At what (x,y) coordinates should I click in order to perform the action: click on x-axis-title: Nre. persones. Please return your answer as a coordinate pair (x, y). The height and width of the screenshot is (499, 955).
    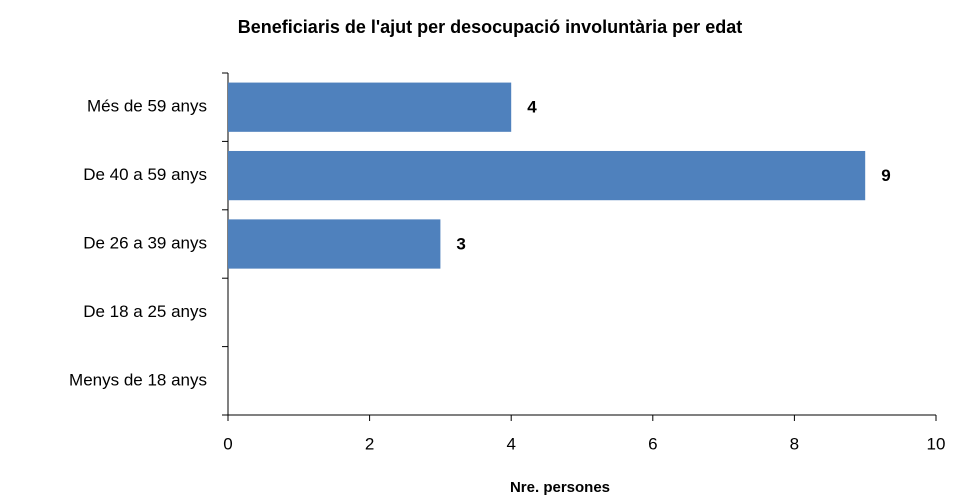
    Looking at the image, I should click on (560, 487).